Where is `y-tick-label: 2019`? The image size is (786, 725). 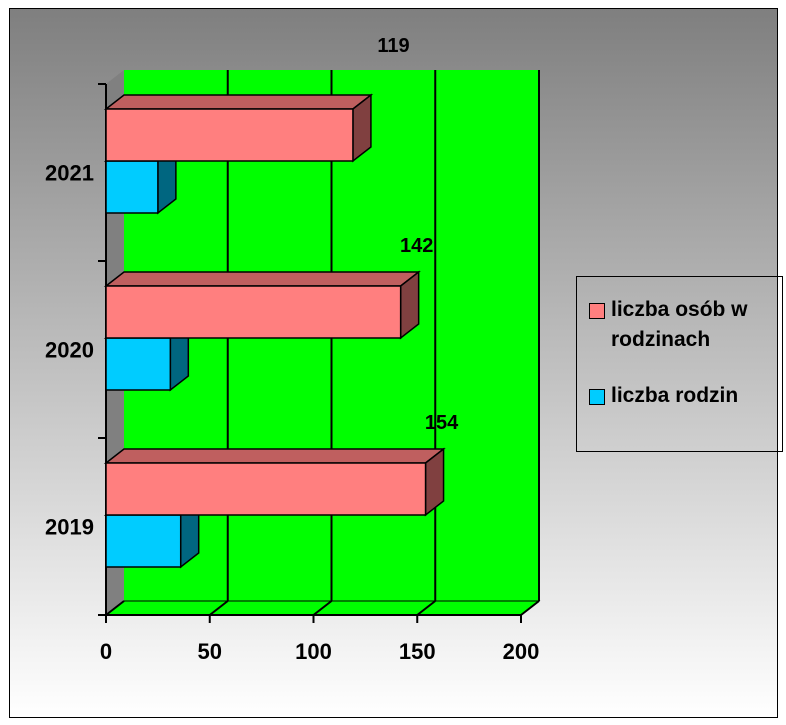 y-tick-label: 2019 is located at coordinates (69, 527).